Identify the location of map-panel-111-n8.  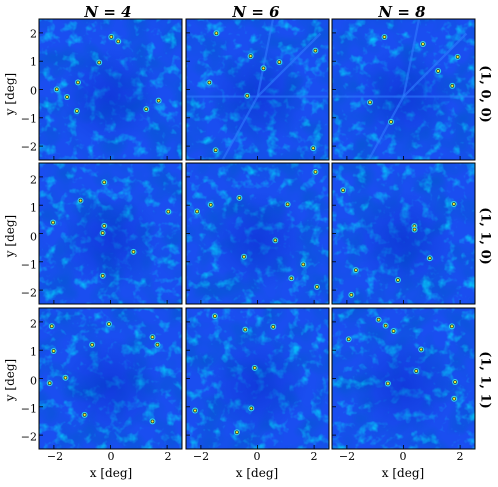
(403, 378).